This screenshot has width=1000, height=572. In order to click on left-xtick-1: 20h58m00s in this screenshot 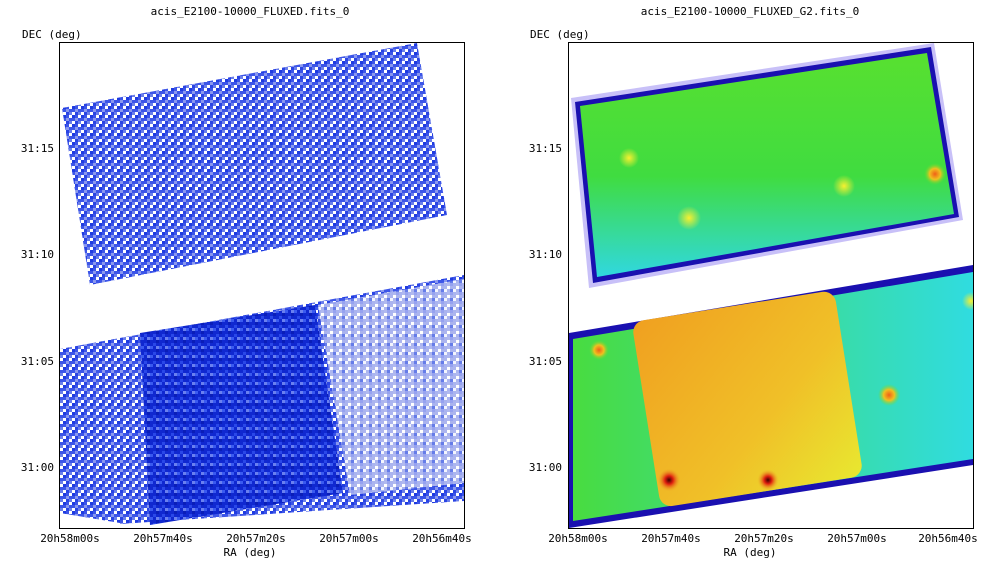, I will do `click(70, 538)`.